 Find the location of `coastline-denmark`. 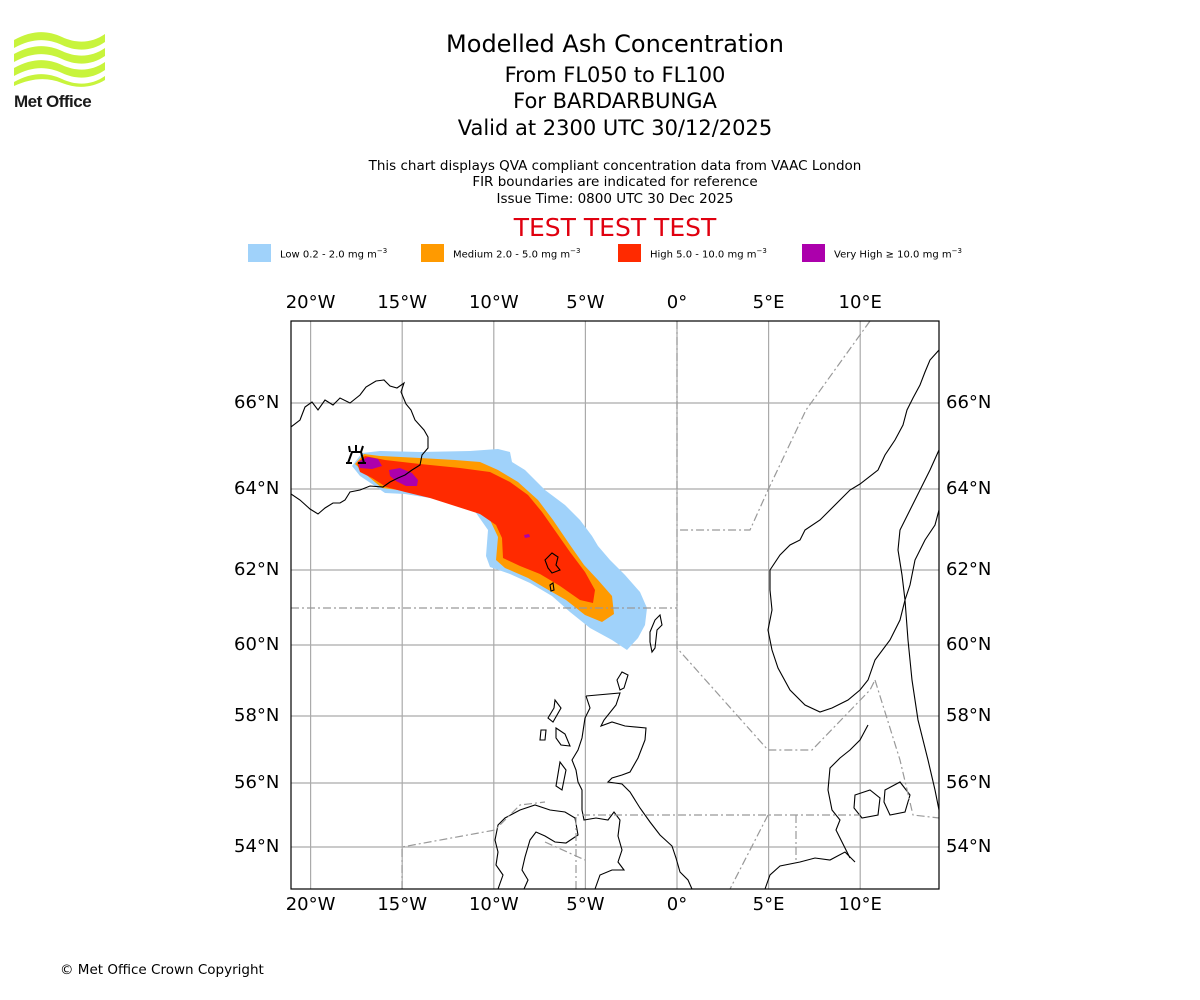

coastline-denmark is located at coordinates (848, 791).